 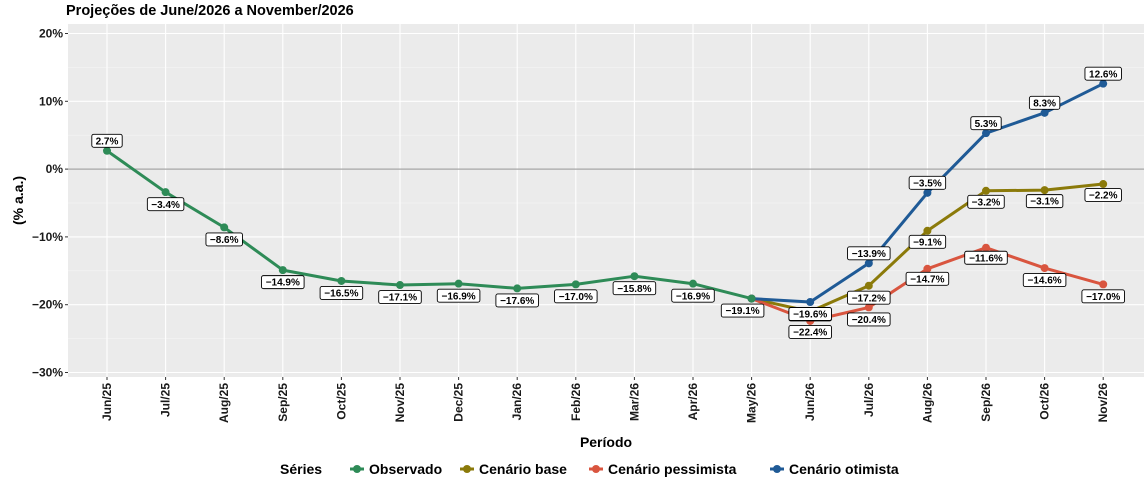 I want to click on x-tick-label: Nov/26, so click(x=1103, y=403).